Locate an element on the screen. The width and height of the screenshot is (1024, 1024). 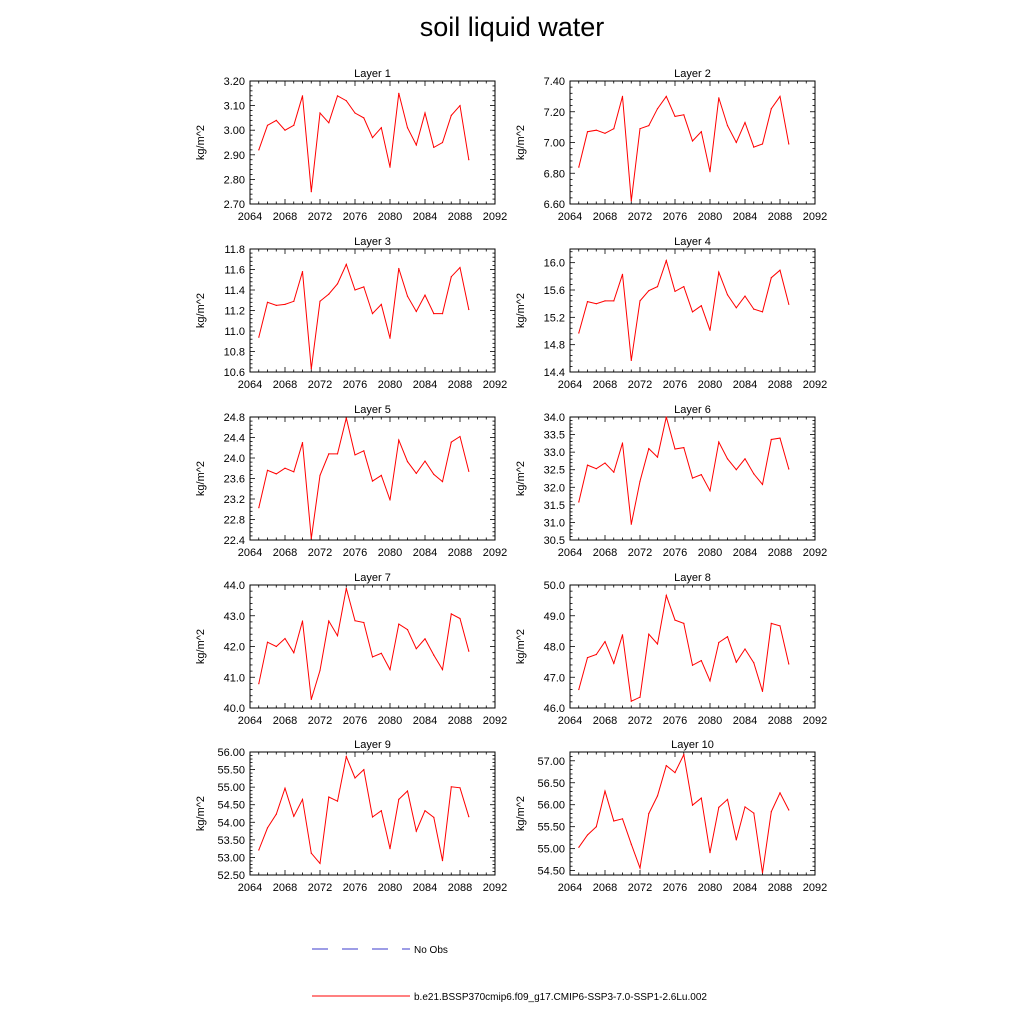
y-tick-label: 32.0 is located at coordinates (554, 488).